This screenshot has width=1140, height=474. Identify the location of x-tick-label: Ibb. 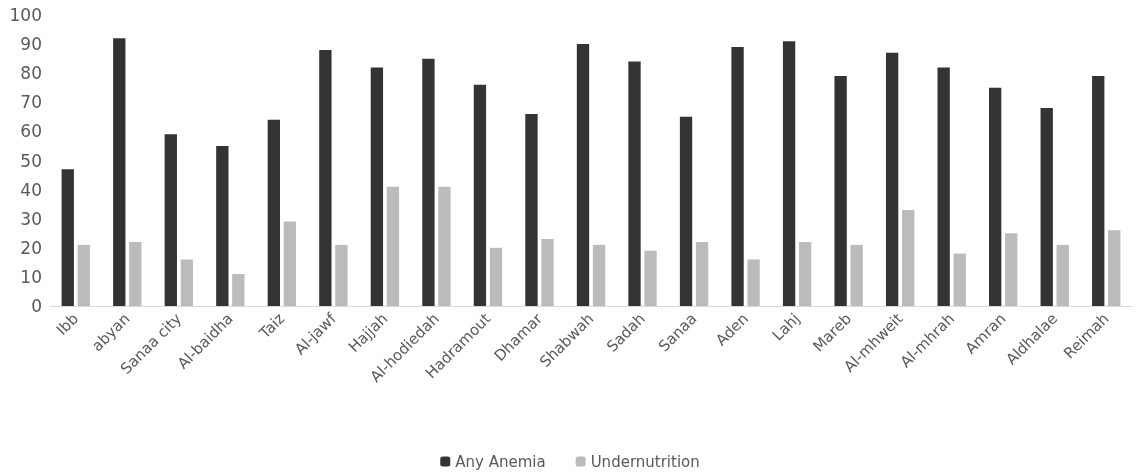
(67, 324).